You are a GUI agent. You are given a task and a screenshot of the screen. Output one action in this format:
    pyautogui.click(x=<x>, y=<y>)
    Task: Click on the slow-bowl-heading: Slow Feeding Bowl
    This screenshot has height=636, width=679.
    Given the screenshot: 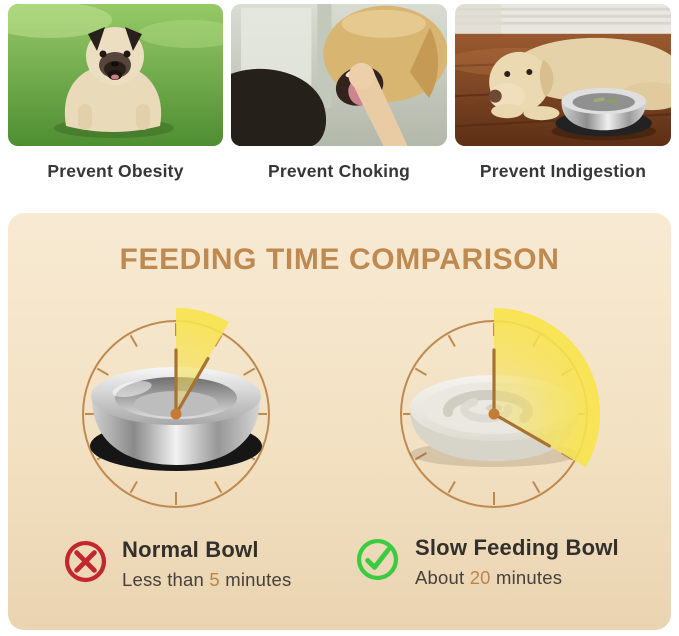 What is the action you would take?
    pyautogui.click(x=517, y=547)
    